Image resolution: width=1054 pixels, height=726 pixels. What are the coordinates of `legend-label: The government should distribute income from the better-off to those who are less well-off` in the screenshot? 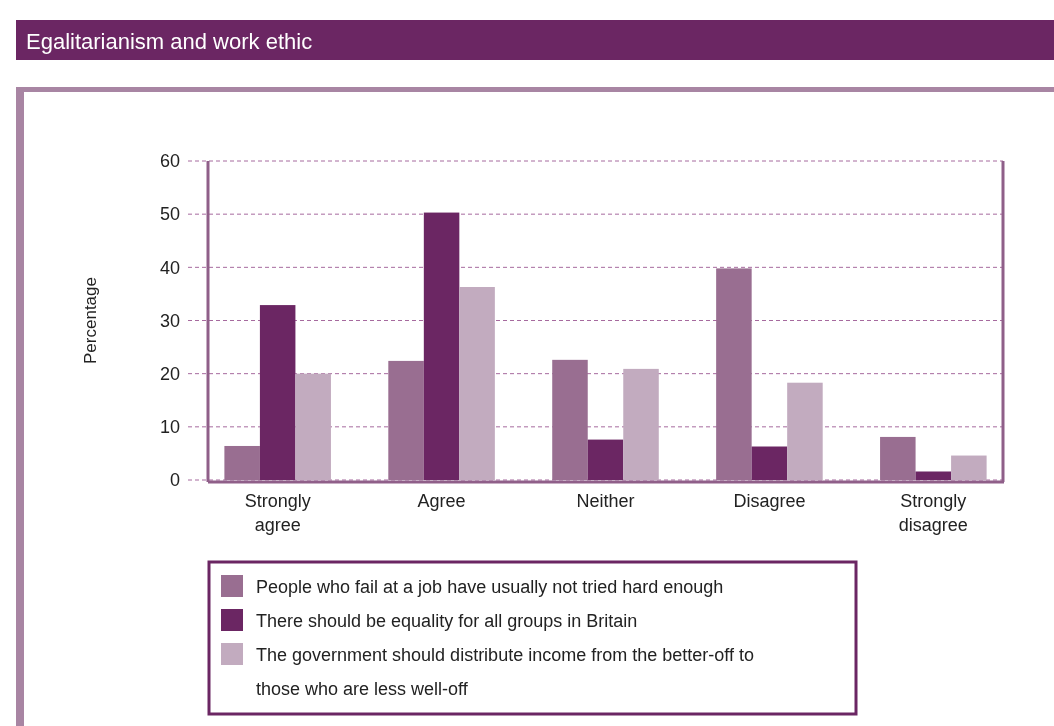 It's located at (505, 672).